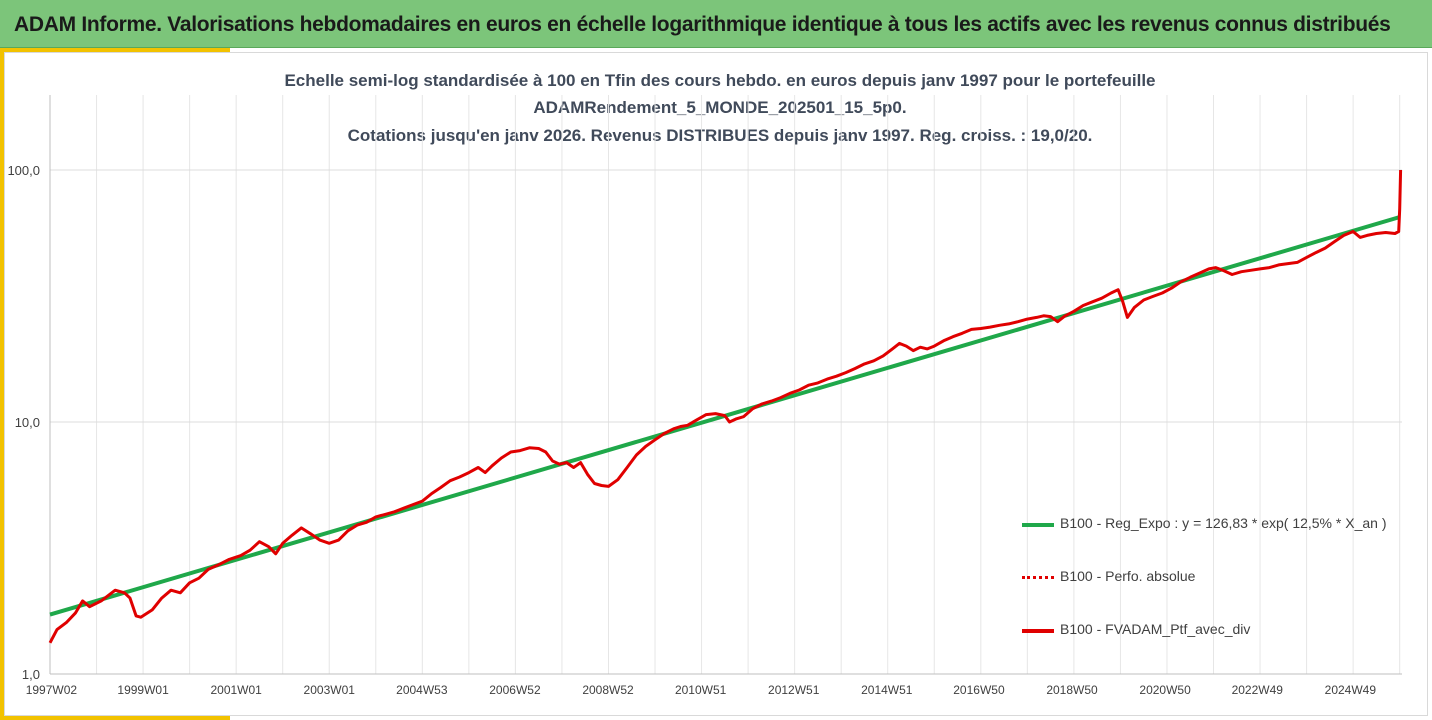  I want to click on x-tick-label: 2016W50, so click(979, 690).